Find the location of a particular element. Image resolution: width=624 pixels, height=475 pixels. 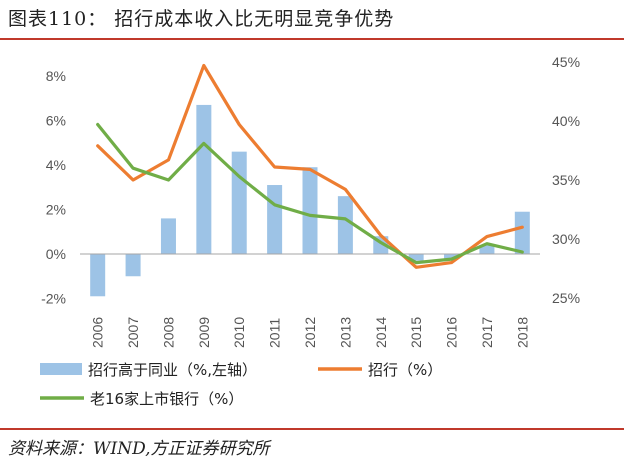

right-axis-tick-label: 35% is located at coordinates (566, 180).